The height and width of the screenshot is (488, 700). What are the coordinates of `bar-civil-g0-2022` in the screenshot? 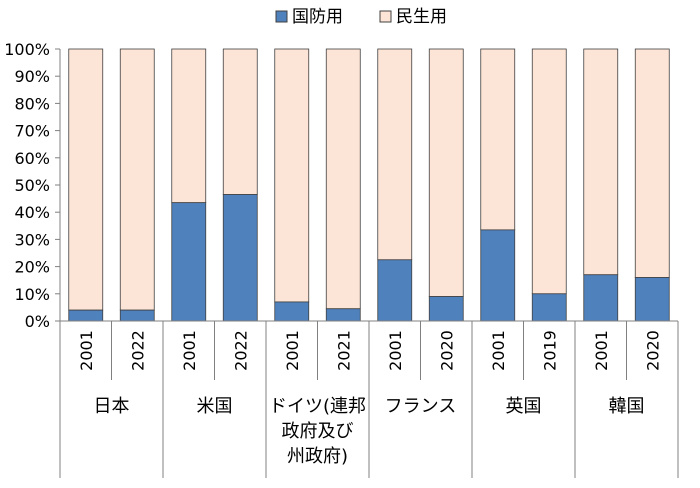 It's located at (137, 179).